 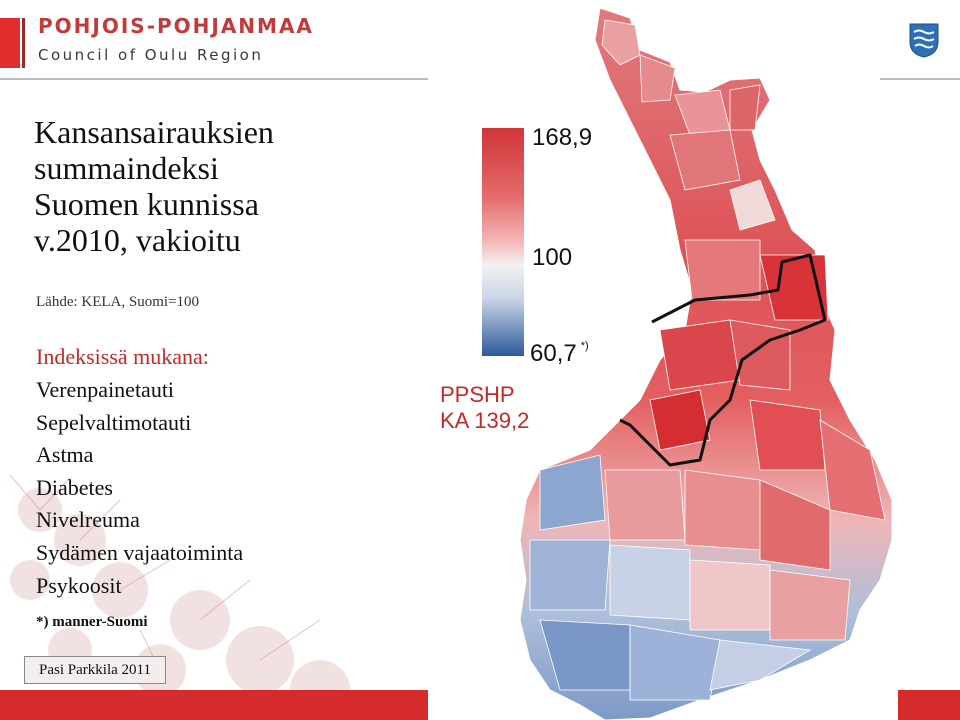 I want to click on header-divider-right, so click(x=920, y=79).